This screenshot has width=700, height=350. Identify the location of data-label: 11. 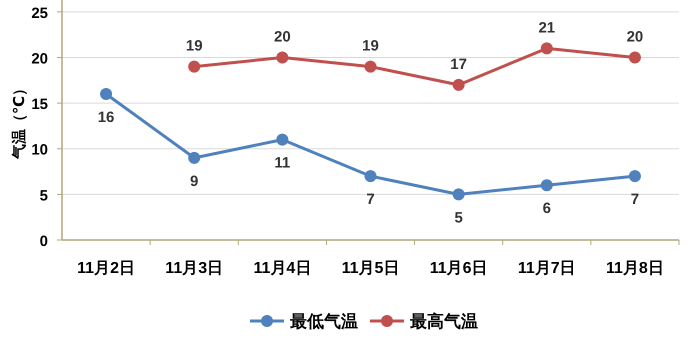
(282, 163).